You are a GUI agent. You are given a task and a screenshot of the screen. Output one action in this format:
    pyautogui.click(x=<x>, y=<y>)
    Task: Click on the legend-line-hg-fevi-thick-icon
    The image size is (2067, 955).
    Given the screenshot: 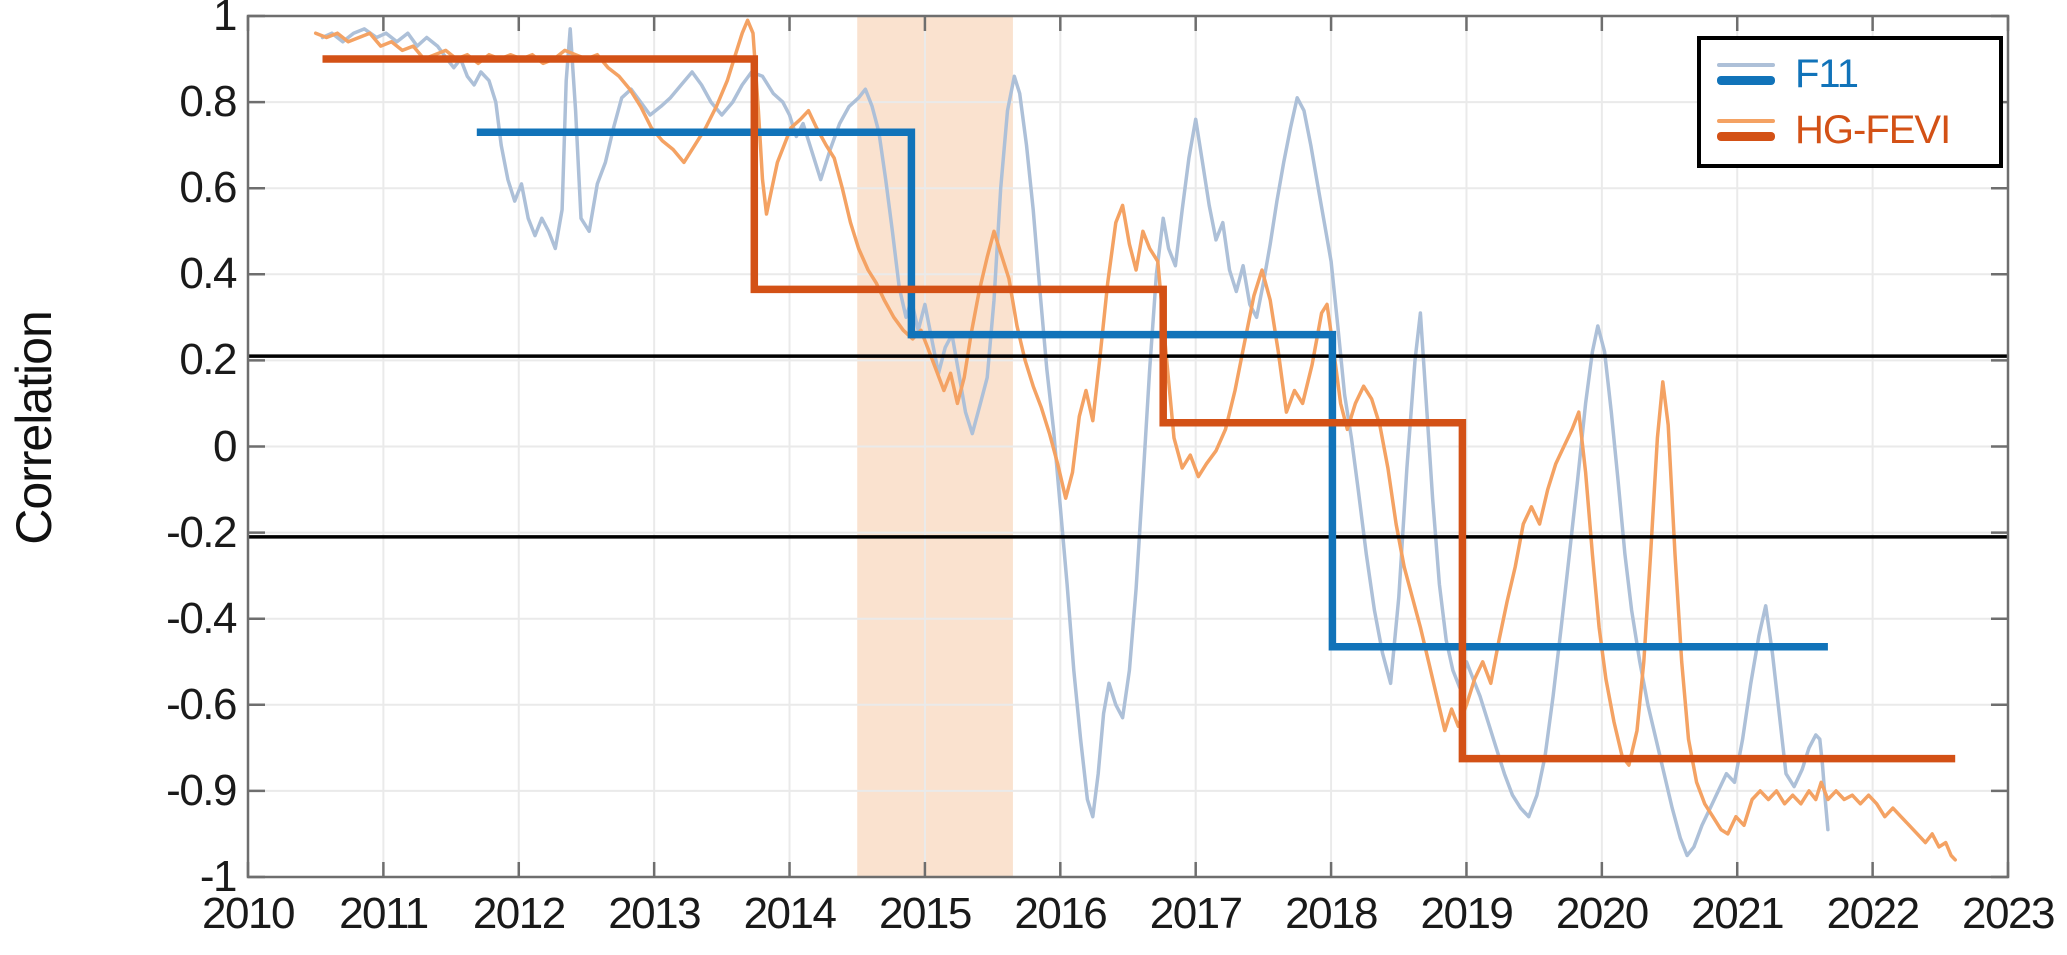 What is the action you would take?
    pyautogui.click(x=1746, y=136)
    